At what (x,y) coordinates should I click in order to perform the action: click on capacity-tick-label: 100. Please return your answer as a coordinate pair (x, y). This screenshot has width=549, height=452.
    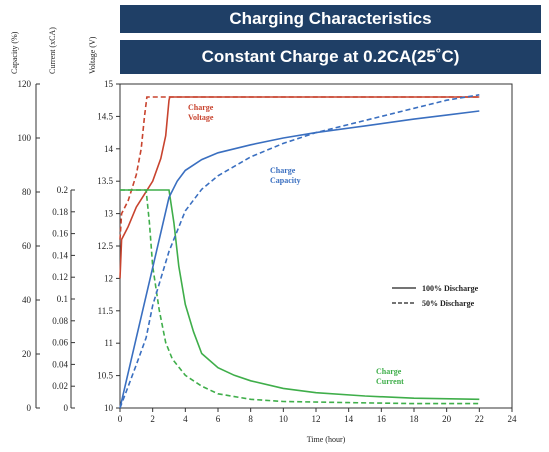
    Looking at the image, I should click on (25, 138).